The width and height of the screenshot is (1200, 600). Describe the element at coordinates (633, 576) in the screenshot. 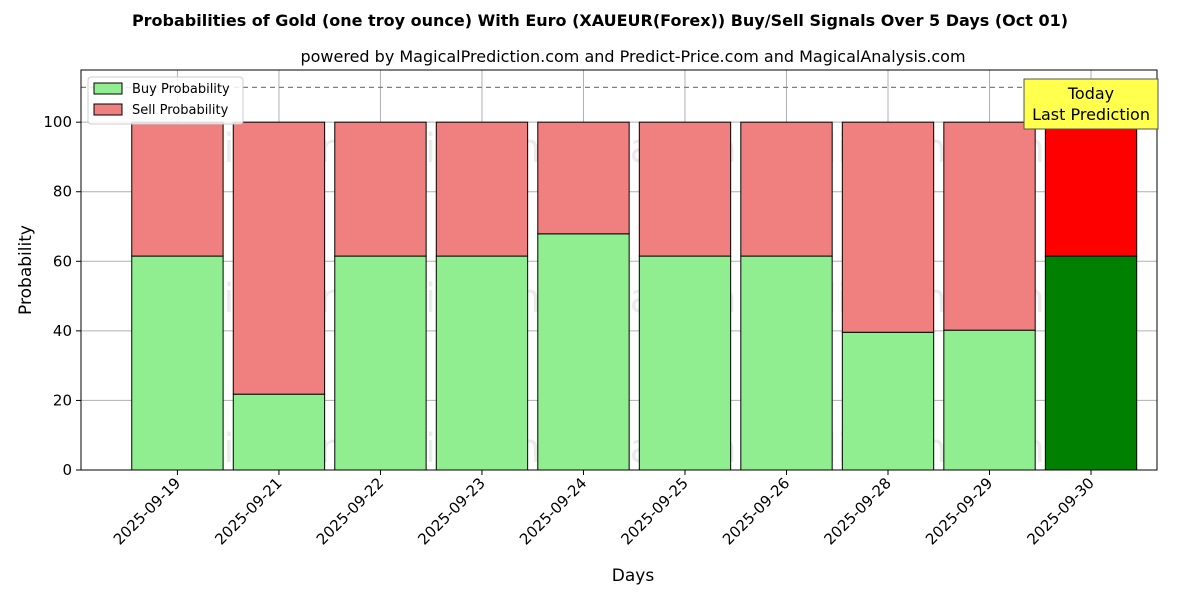

I see `x-axis-label: Days` at that location.